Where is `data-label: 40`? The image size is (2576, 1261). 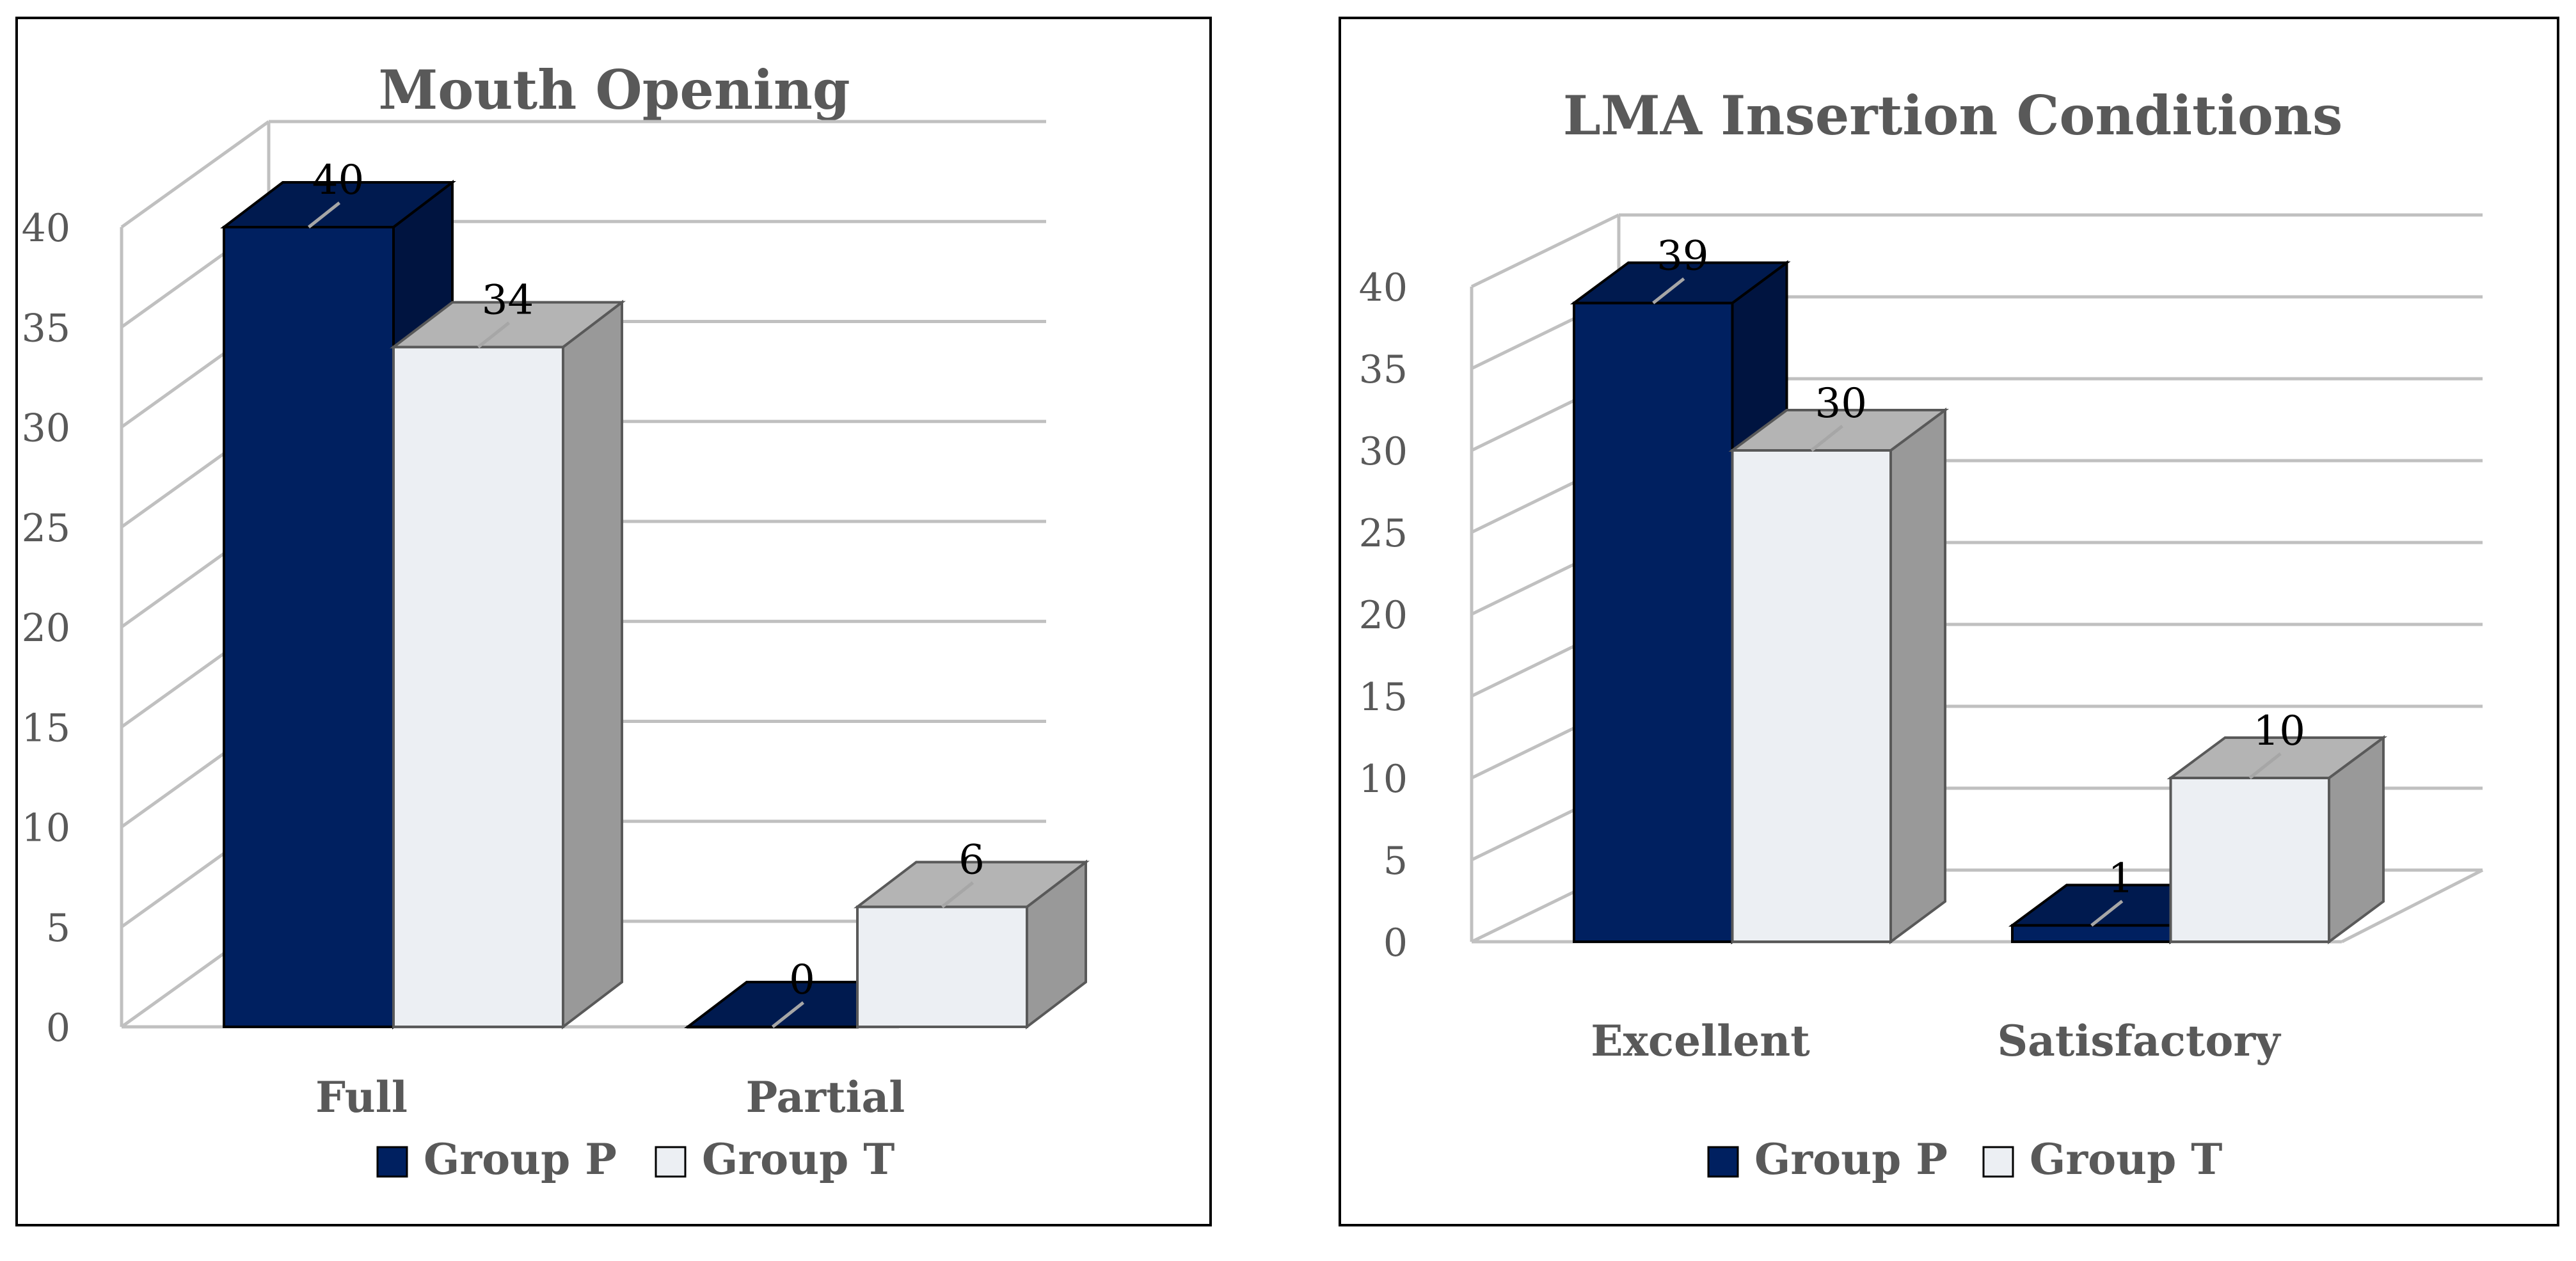
data-label: 40 is located at coordinates (338, 180).